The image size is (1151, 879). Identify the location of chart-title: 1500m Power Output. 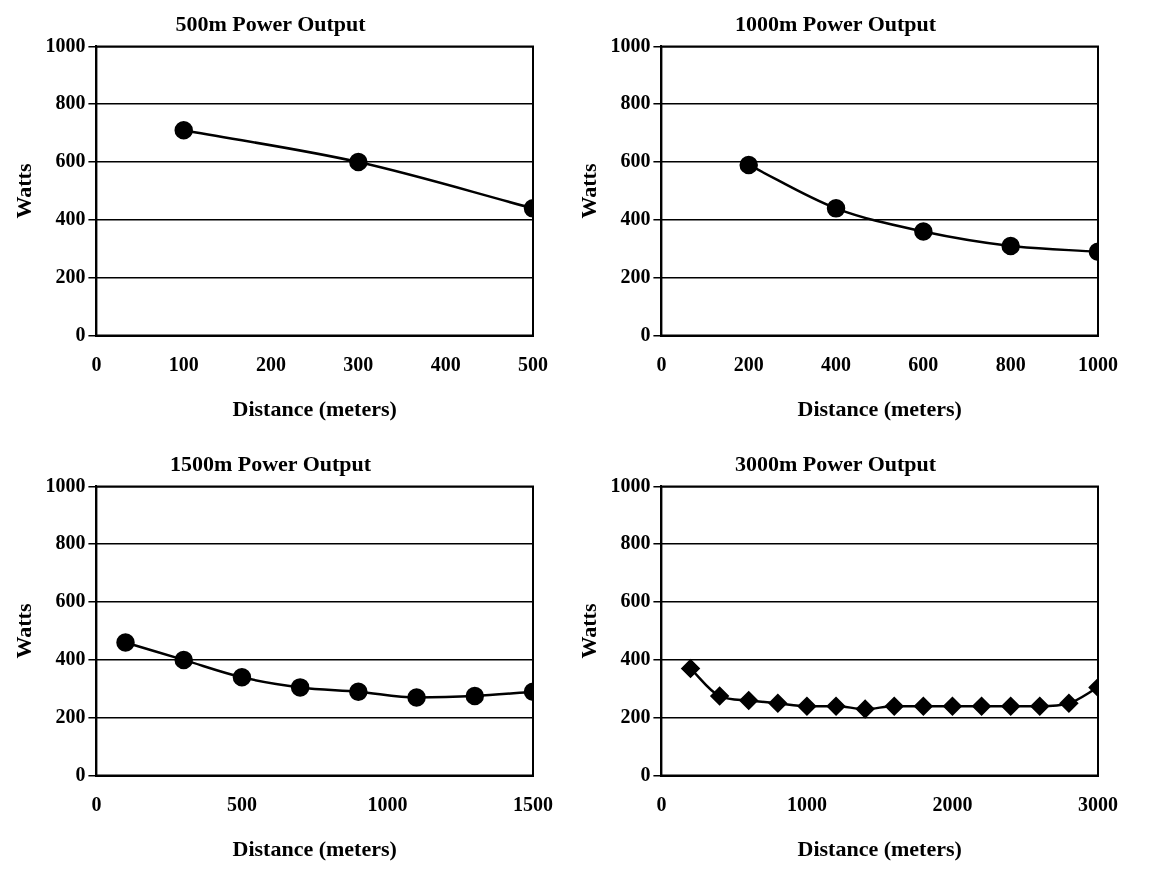
(270, 463).